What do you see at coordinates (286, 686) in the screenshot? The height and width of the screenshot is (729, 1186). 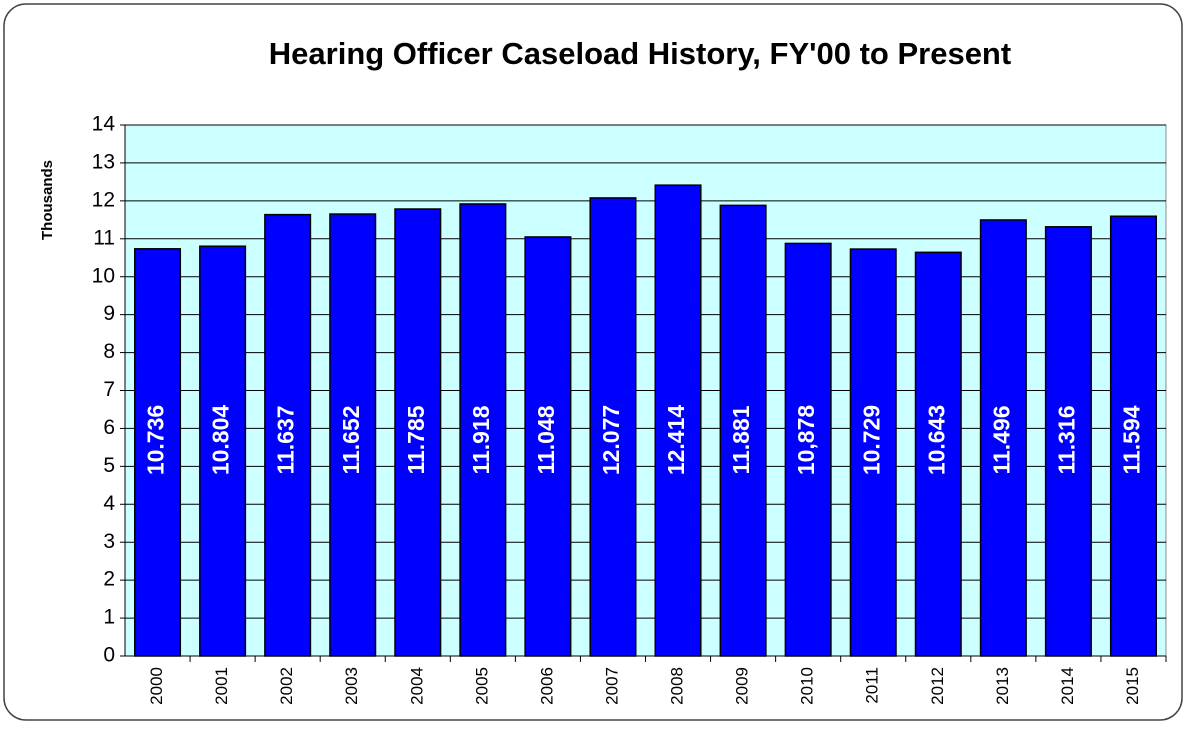 I see `x-tick-label: 2002` at bounding box center [286, 686].